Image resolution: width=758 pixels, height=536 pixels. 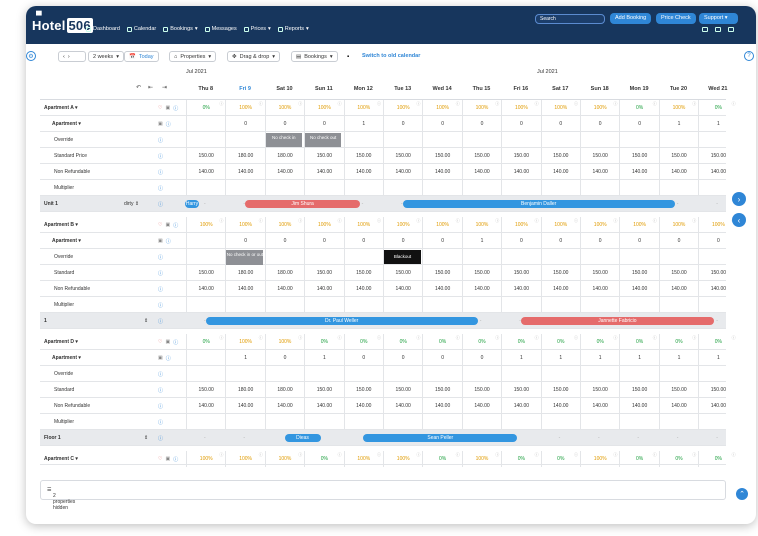 I want to click on hidden-properties-footer: ☰ 2 properties hidden, so click(x=383, y=495).